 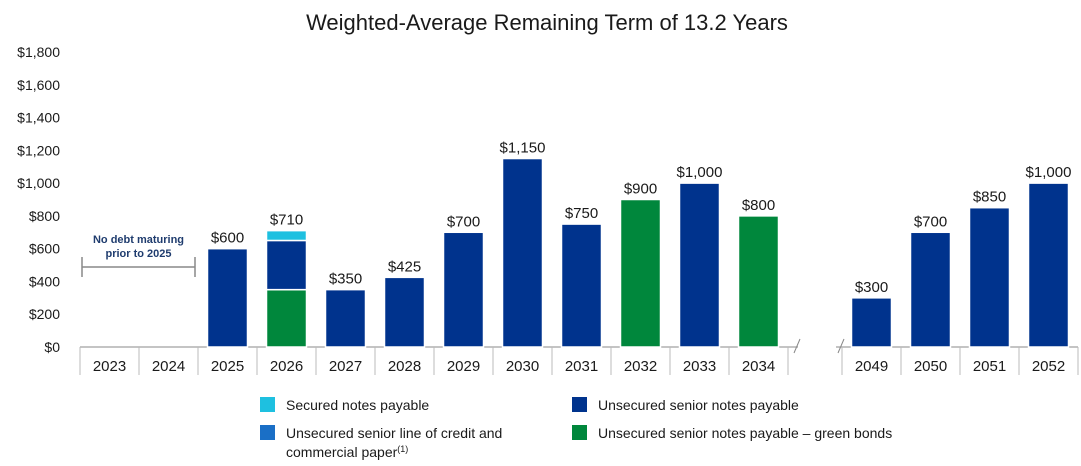 I want to click on x-tick-label: 2032, so click(x=640, y=366).